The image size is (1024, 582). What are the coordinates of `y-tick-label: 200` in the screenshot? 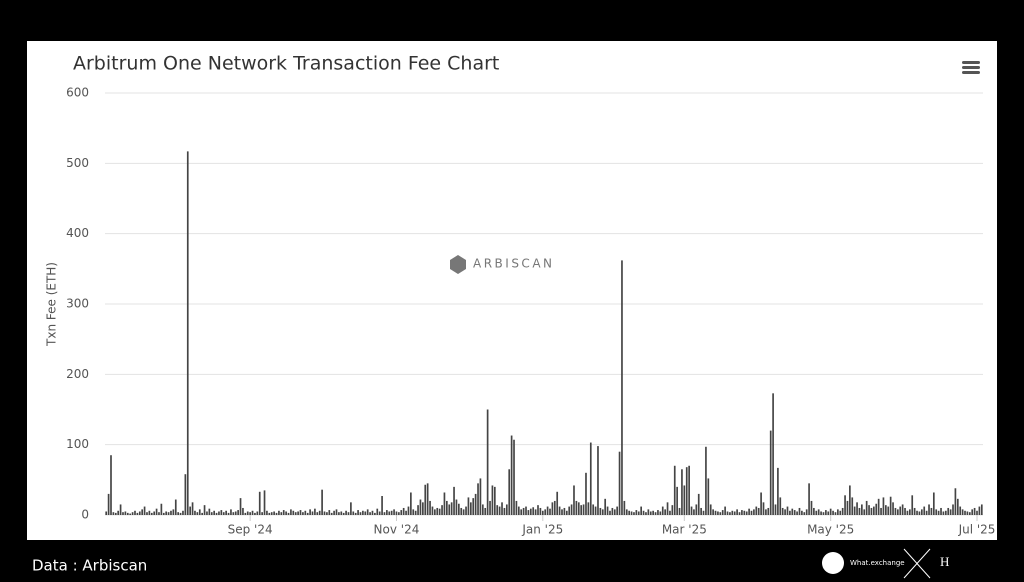 It's located at (77, 374).